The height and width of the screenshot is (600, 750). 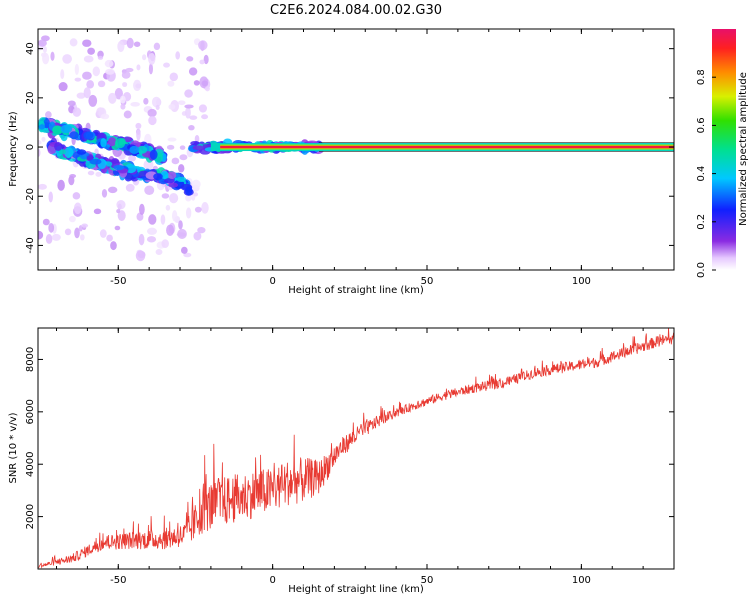 I want to click on colorbar-gradient, so click(x=724, y=149).